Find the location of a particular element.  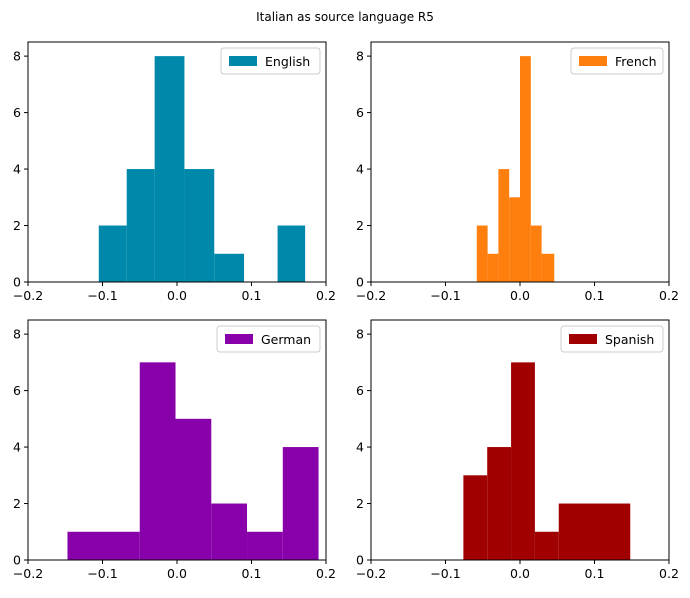

legend-label: English is located at coordinates (287, 61).